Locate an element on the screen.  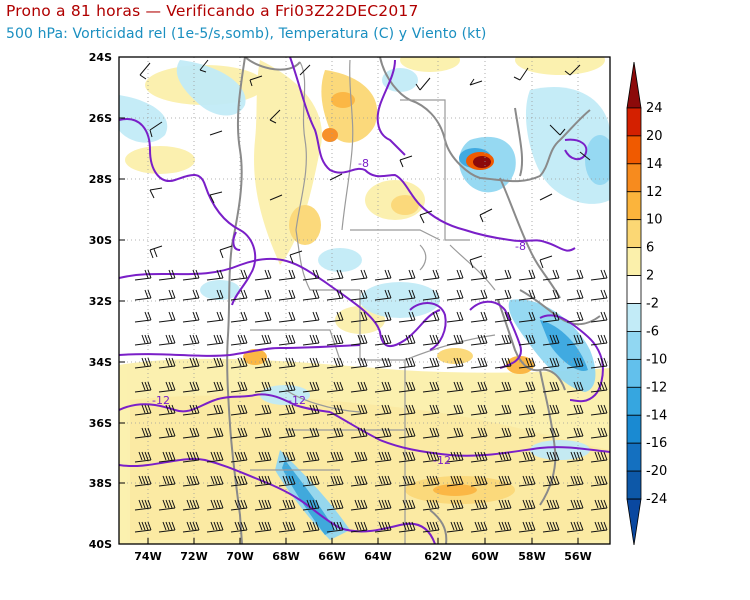
colorbar-label: -24 is located at coordinates (656, 499).